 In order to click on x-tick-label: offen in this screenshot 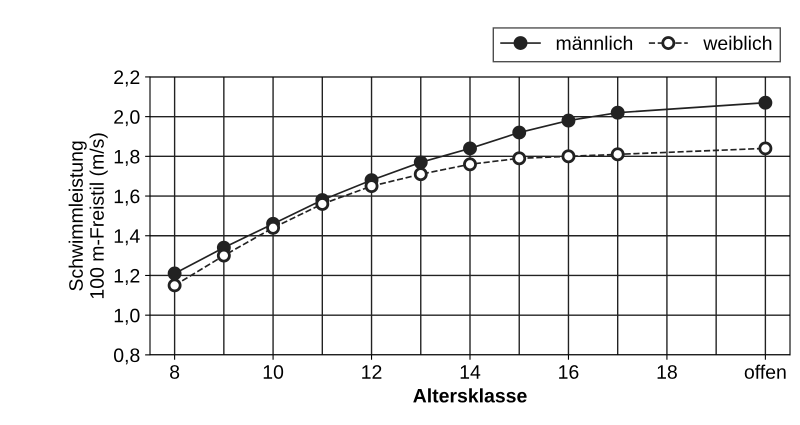, I will do `click(765, 371)`.